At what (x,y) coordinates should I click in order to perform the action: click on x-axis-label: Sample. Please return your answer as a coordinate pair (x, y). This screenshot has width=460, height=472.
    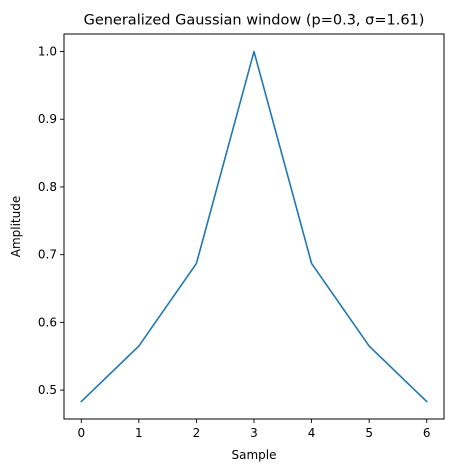
    Looking at the image, I should click on (254, 455).